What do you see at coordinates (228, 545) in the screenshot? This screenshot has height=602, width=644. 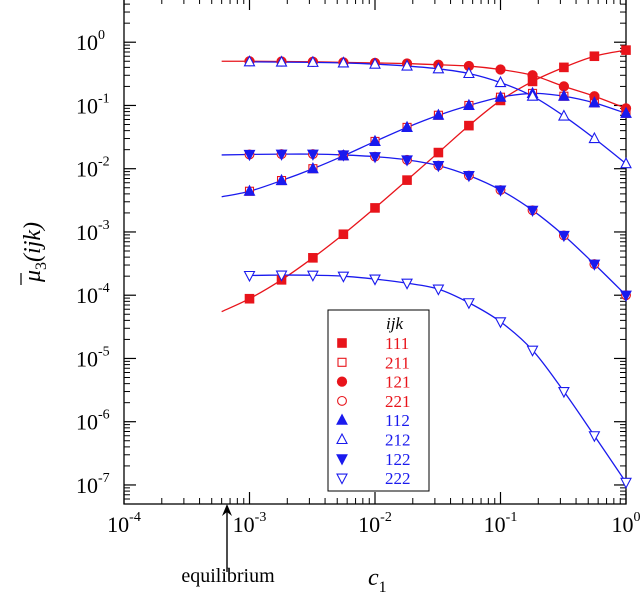 I see `equilibrium-annotation: equilibrium` at bounding box center [228, 545].